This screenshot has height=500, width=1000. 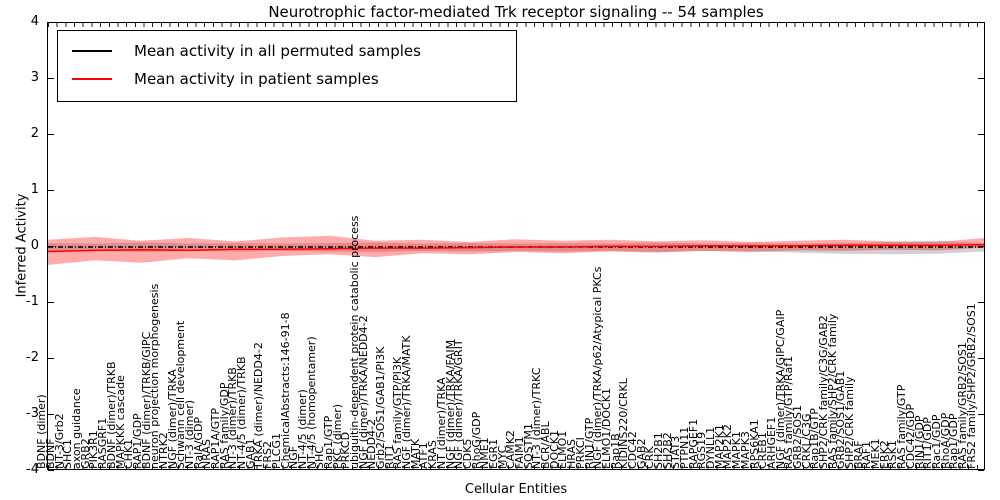 I want to click on y-tick-label: 3, so click(x=34, y=77).